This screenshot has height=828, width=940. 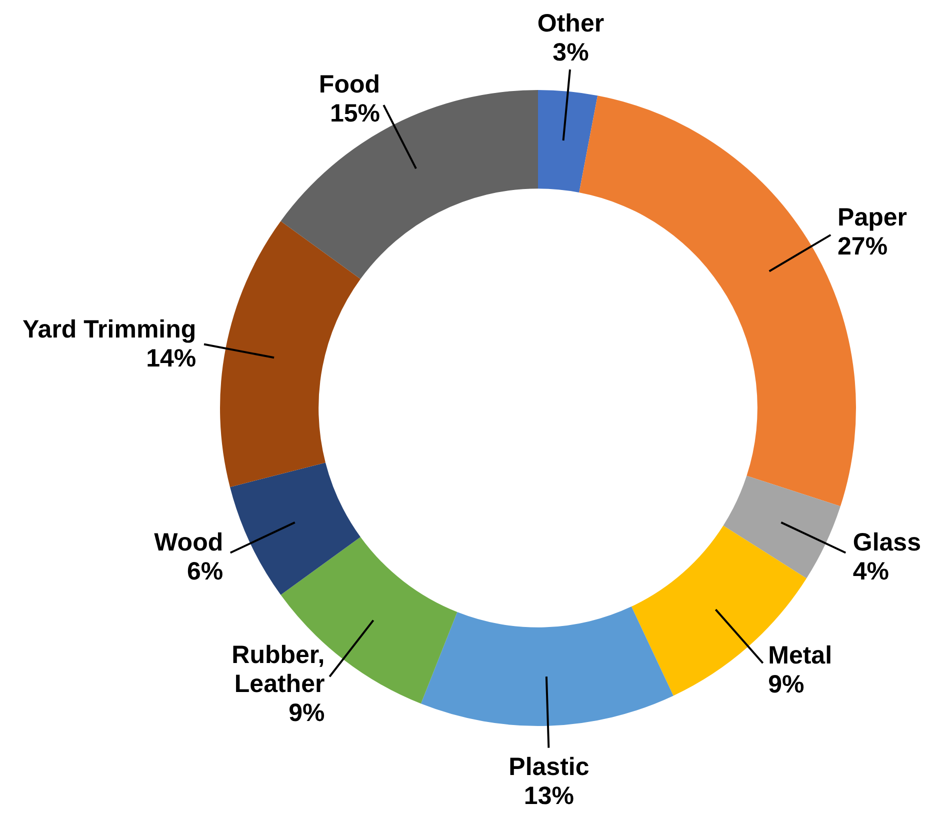 I want to click on slice-label: Other, so click(x=570, y=24).